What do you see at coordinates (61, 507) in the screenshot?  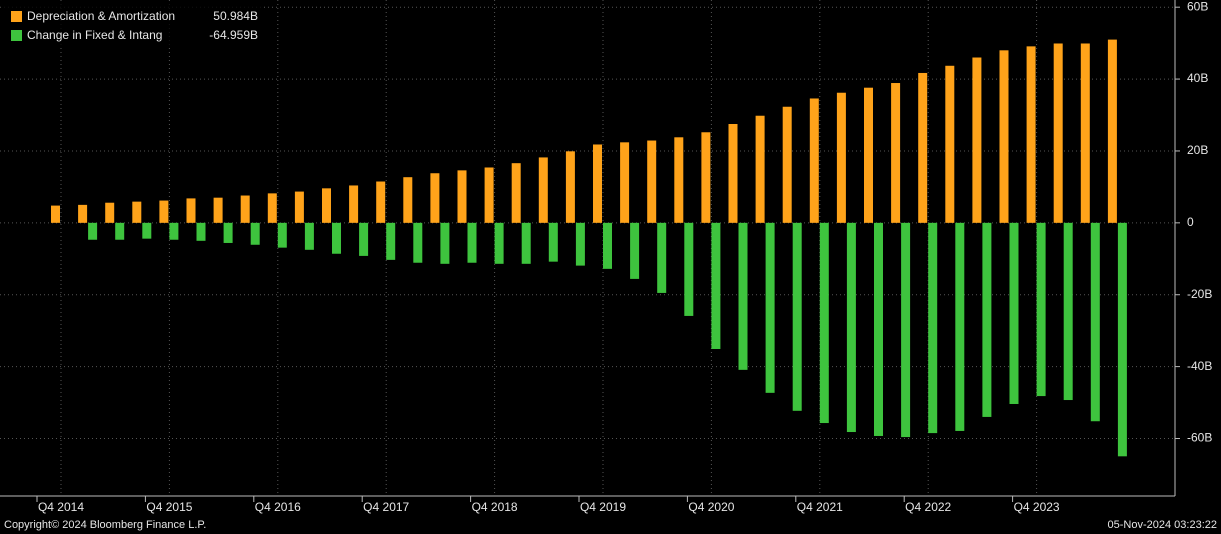 I see `x-tick-label: Q4 2014` at bounding box center [61, 507].